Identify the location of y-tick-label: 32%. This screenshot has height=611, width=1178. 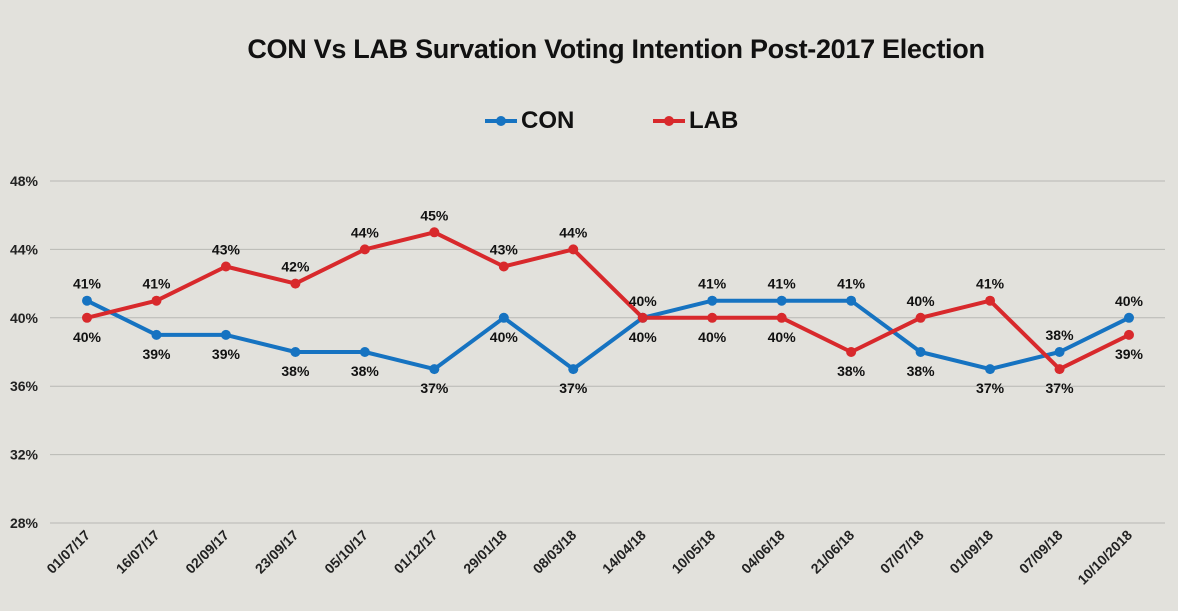
(24, 455).